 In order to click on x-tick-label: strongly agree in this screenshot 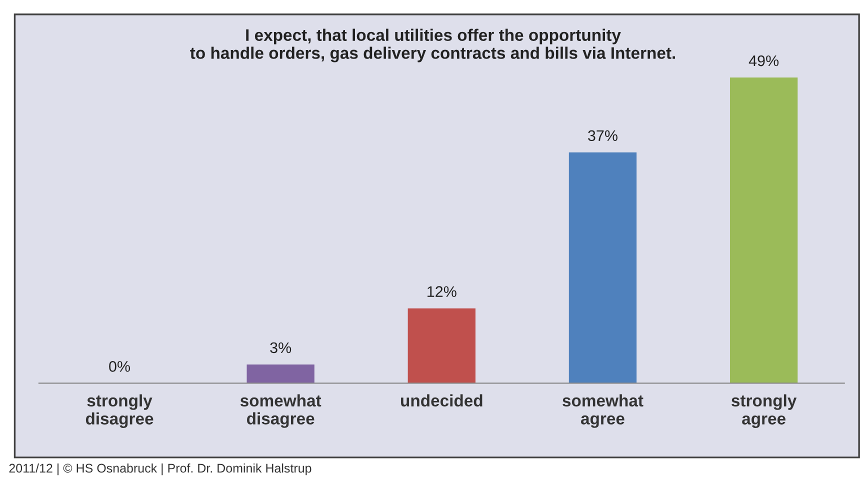, I will do `click(764, 411)`.